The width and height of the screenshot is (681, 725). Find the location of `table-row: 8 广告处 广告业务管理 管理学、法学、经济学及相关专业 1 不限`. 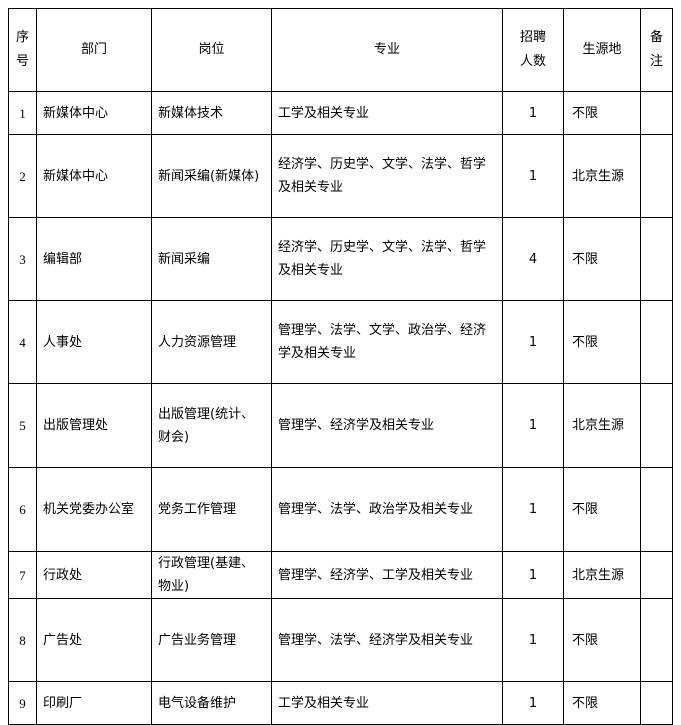

table-row: 8 广告处 广告业务管理 管理学、法学、经济学及相关专业 1 不限 is located at coordinates (340, 640).